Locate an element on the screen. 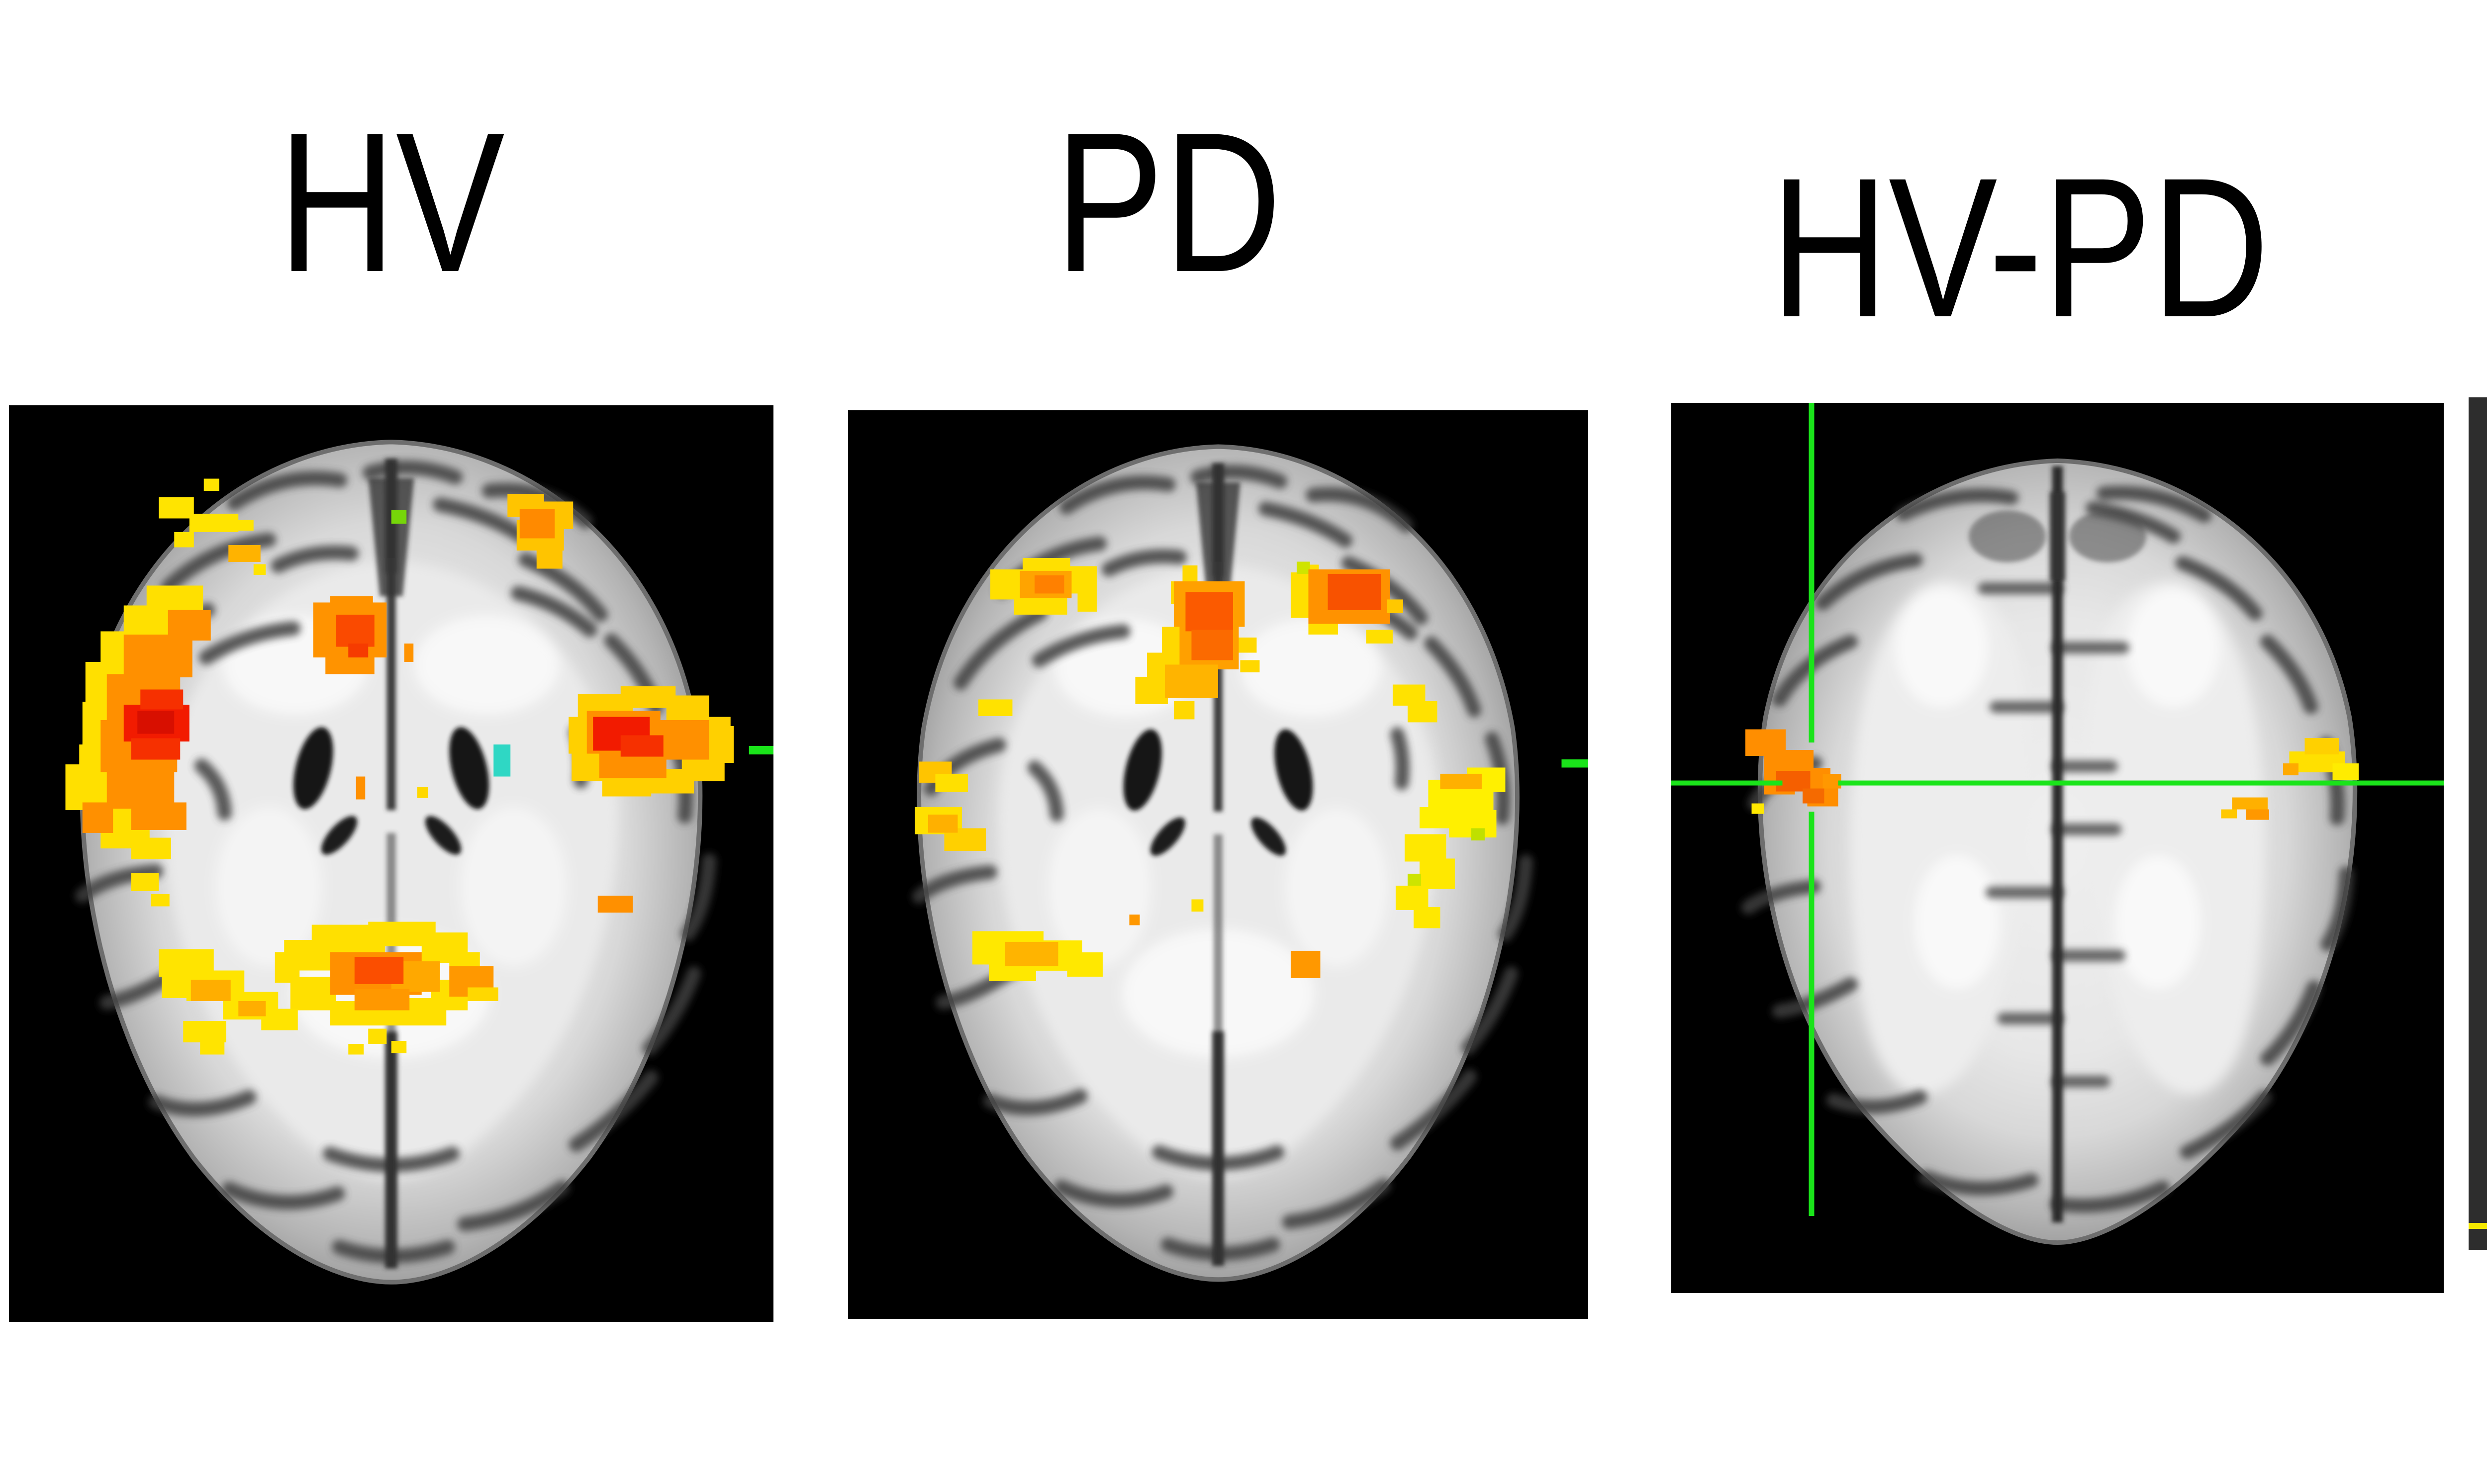 This screenshot has width=2487, height=1484. panel-title-hv-pd: HV-PD is located at coordinates (2020, 247).